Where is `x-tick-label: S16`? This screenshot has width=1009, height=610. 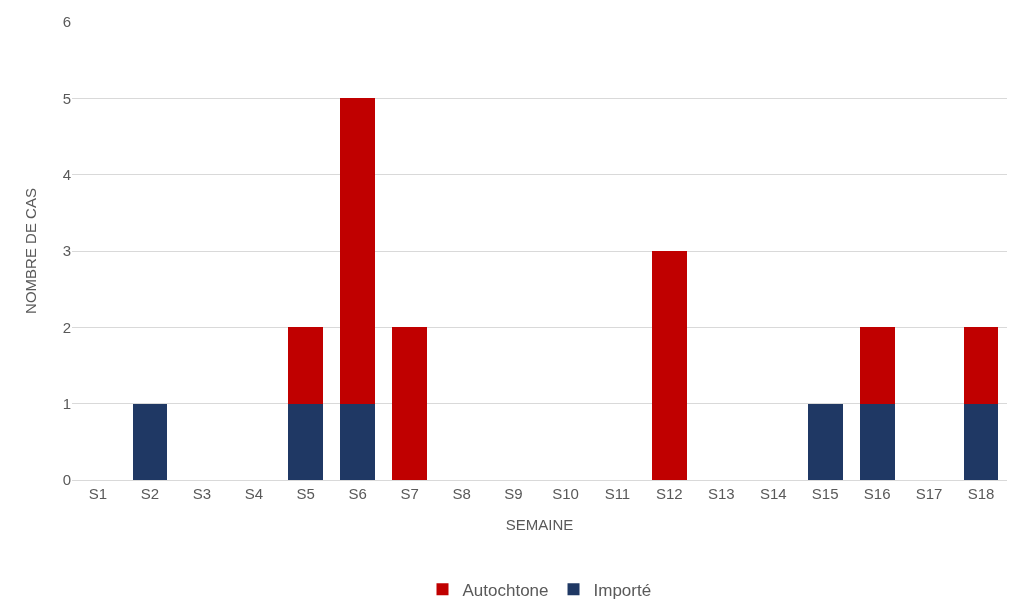 x-tick-label: S16 is located at coordinates (877, 493).